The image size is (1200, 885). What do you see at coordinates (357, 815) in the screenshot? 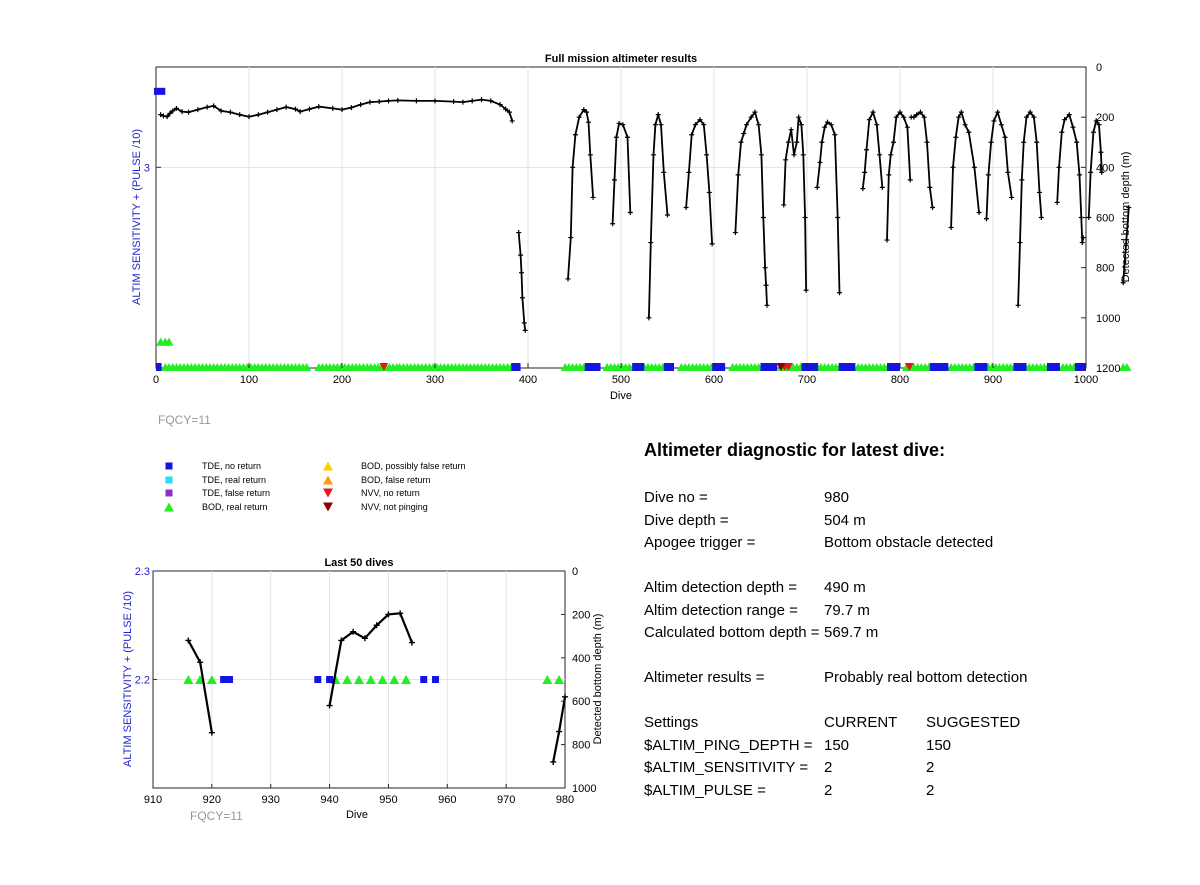
I see `last50-x-axis-label: Dive` at bounding box center [357, 815].